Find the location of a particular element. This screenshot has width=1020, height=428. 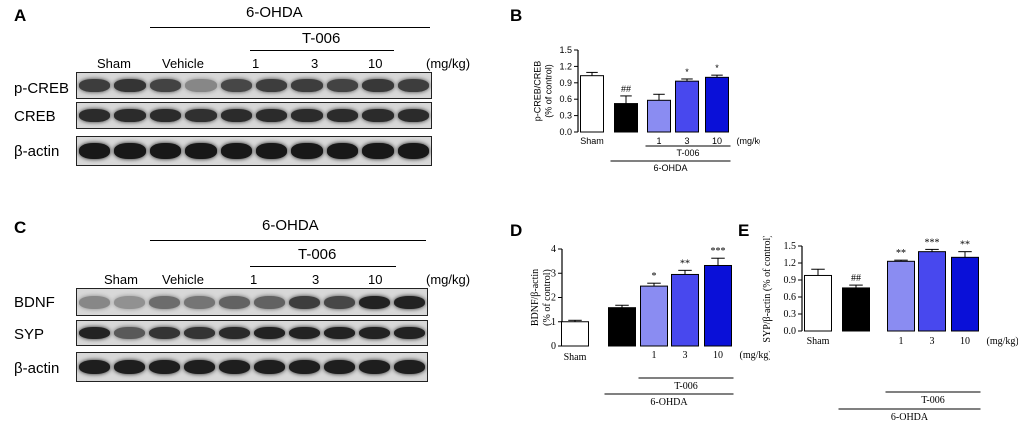

panel-a-group-sham: Sham is located at coordinates (114, 63).